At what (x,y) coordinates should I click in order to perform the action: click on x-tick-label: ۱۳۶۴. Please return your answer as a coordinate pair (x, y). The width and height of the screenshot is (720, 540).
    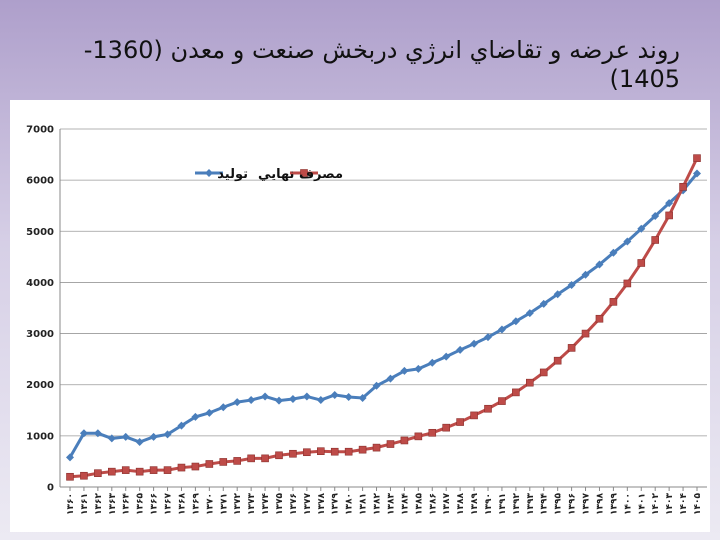
    Looking at the image, I should click on (127, 504).